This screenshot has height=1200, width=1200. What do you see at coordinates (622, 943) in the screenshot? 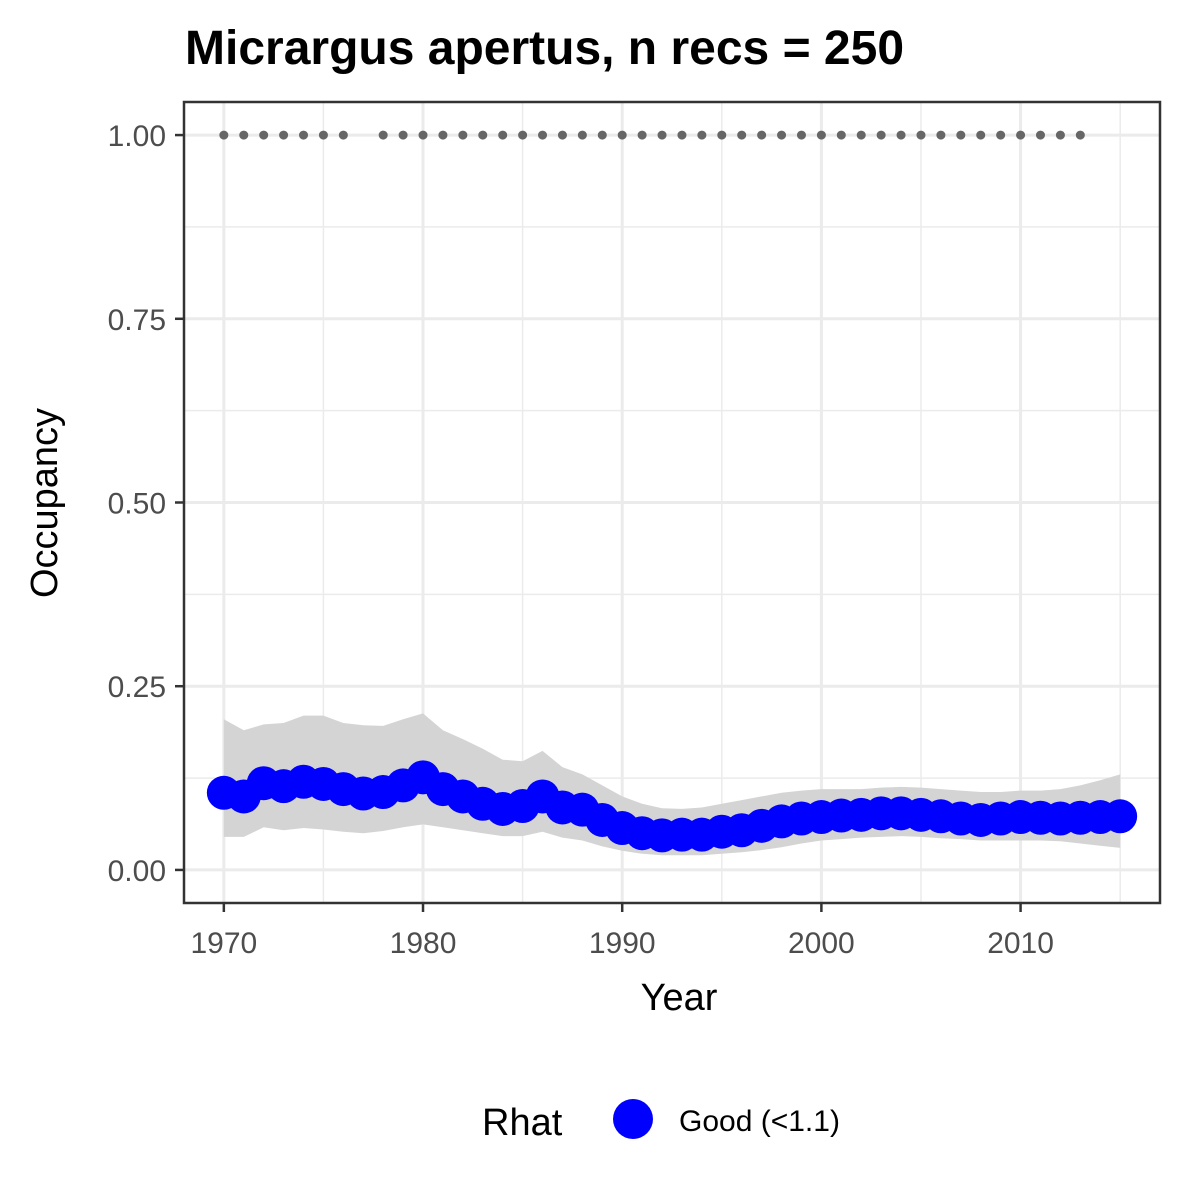
I see `x-tick-label: 1990` at bounding box center [622, 943].